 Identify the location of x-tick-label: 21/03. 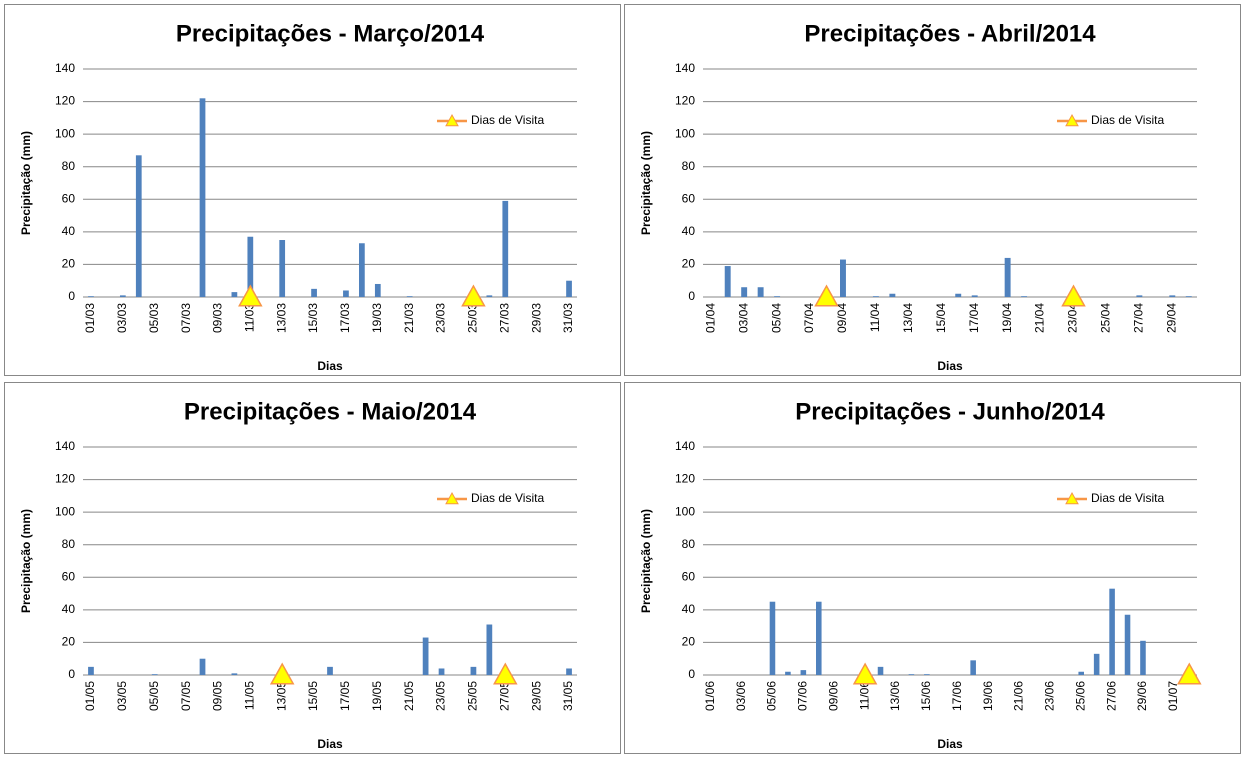
(409, 318).